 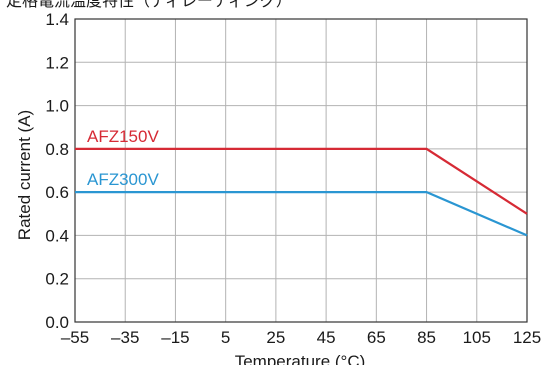 What do you see at coordinates (57, 322) in the screenshot?
I see `y-tick-label: 0.0` at bounding box center [57, 322].